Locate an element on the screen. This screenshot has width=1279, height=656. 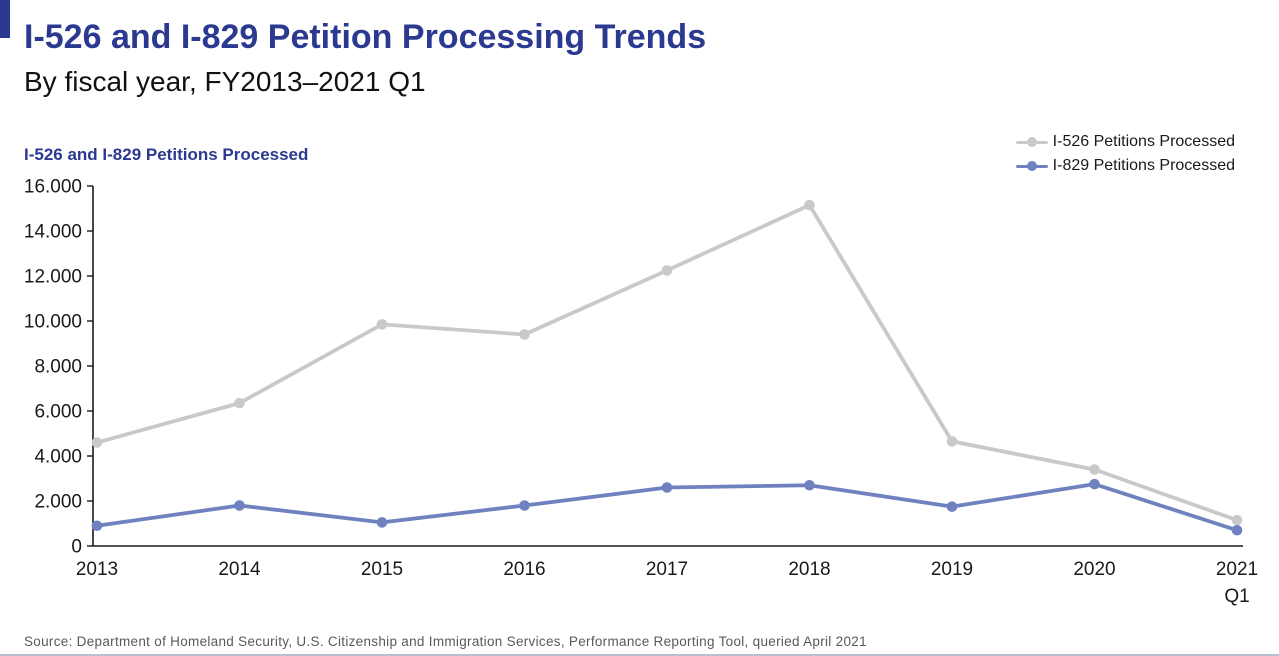
i829-series-marker-icon is located at coordinates (1031, 165).